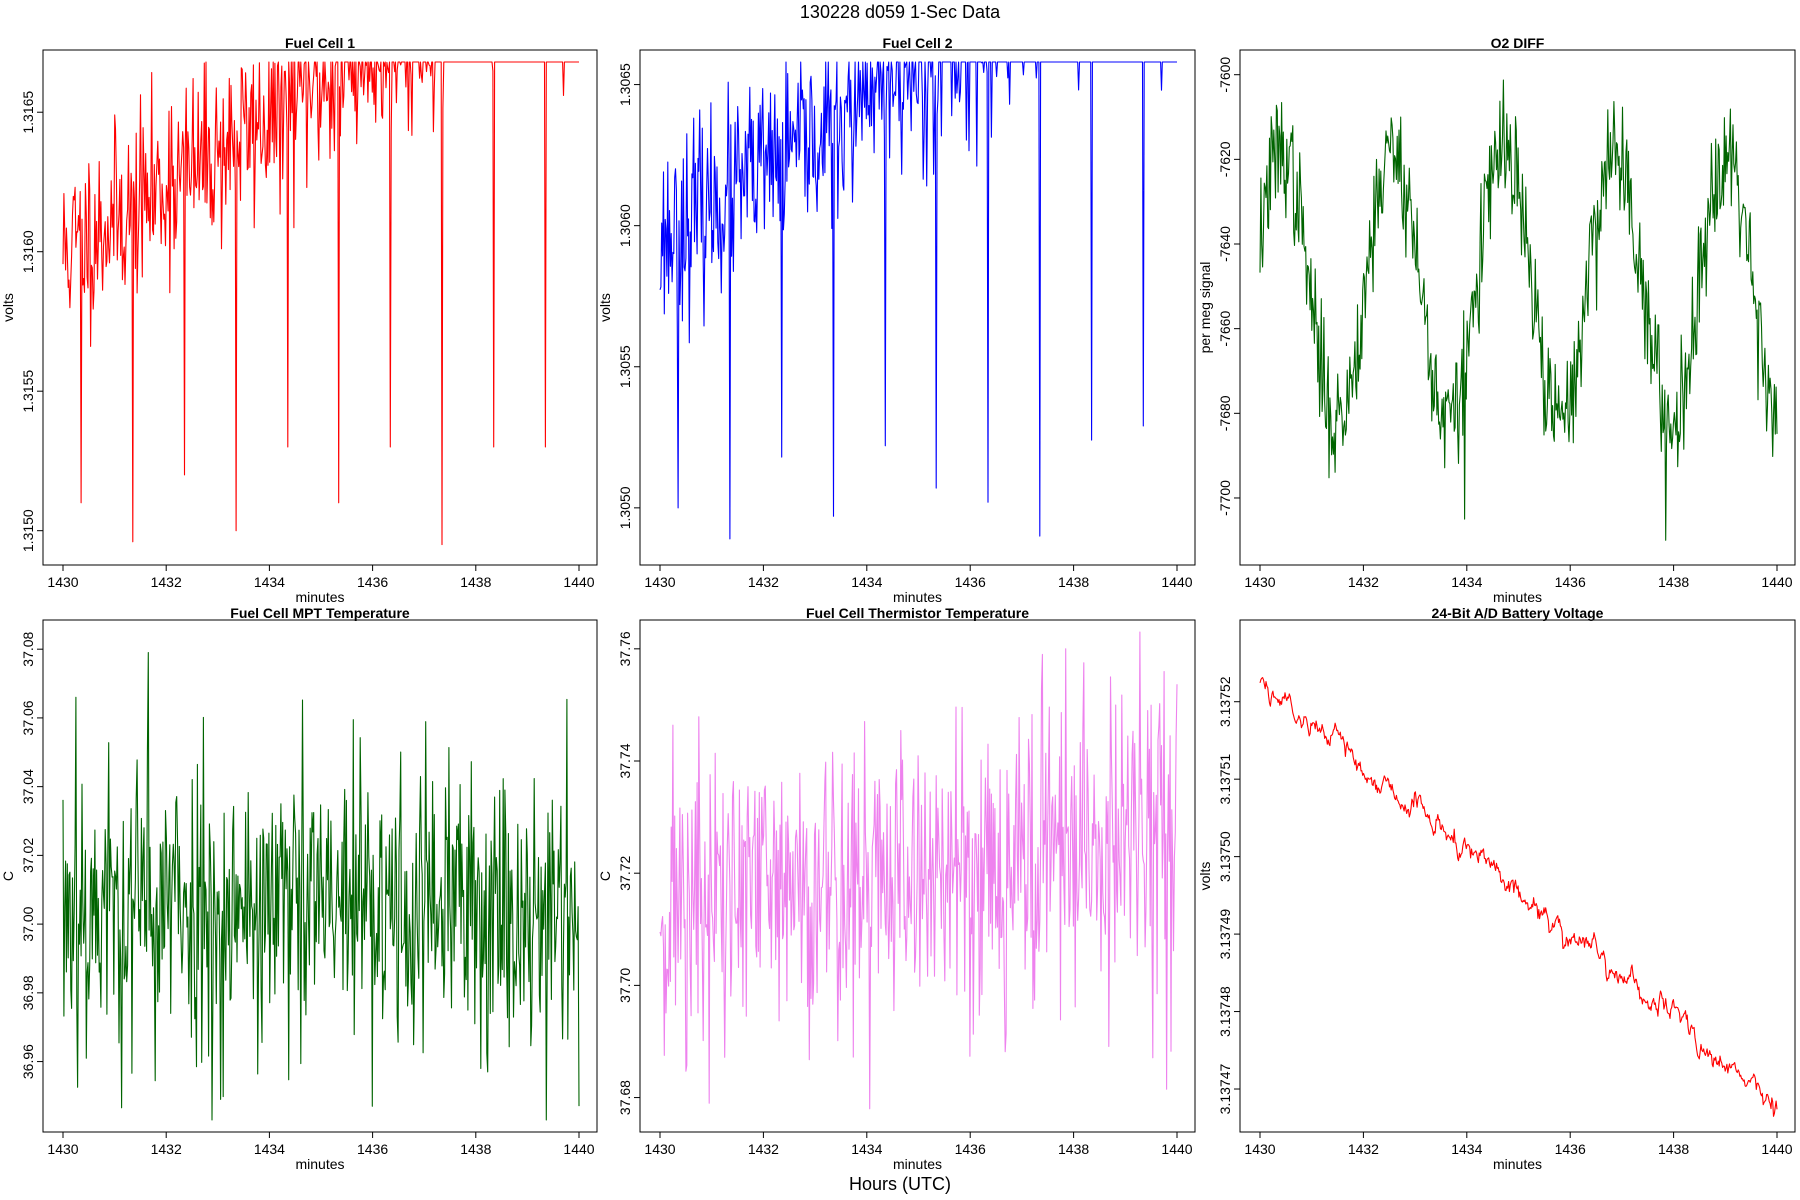 The image size is (1800, 1200). I want to click on y-axis-label: per meg signal, so click(1205, 308).